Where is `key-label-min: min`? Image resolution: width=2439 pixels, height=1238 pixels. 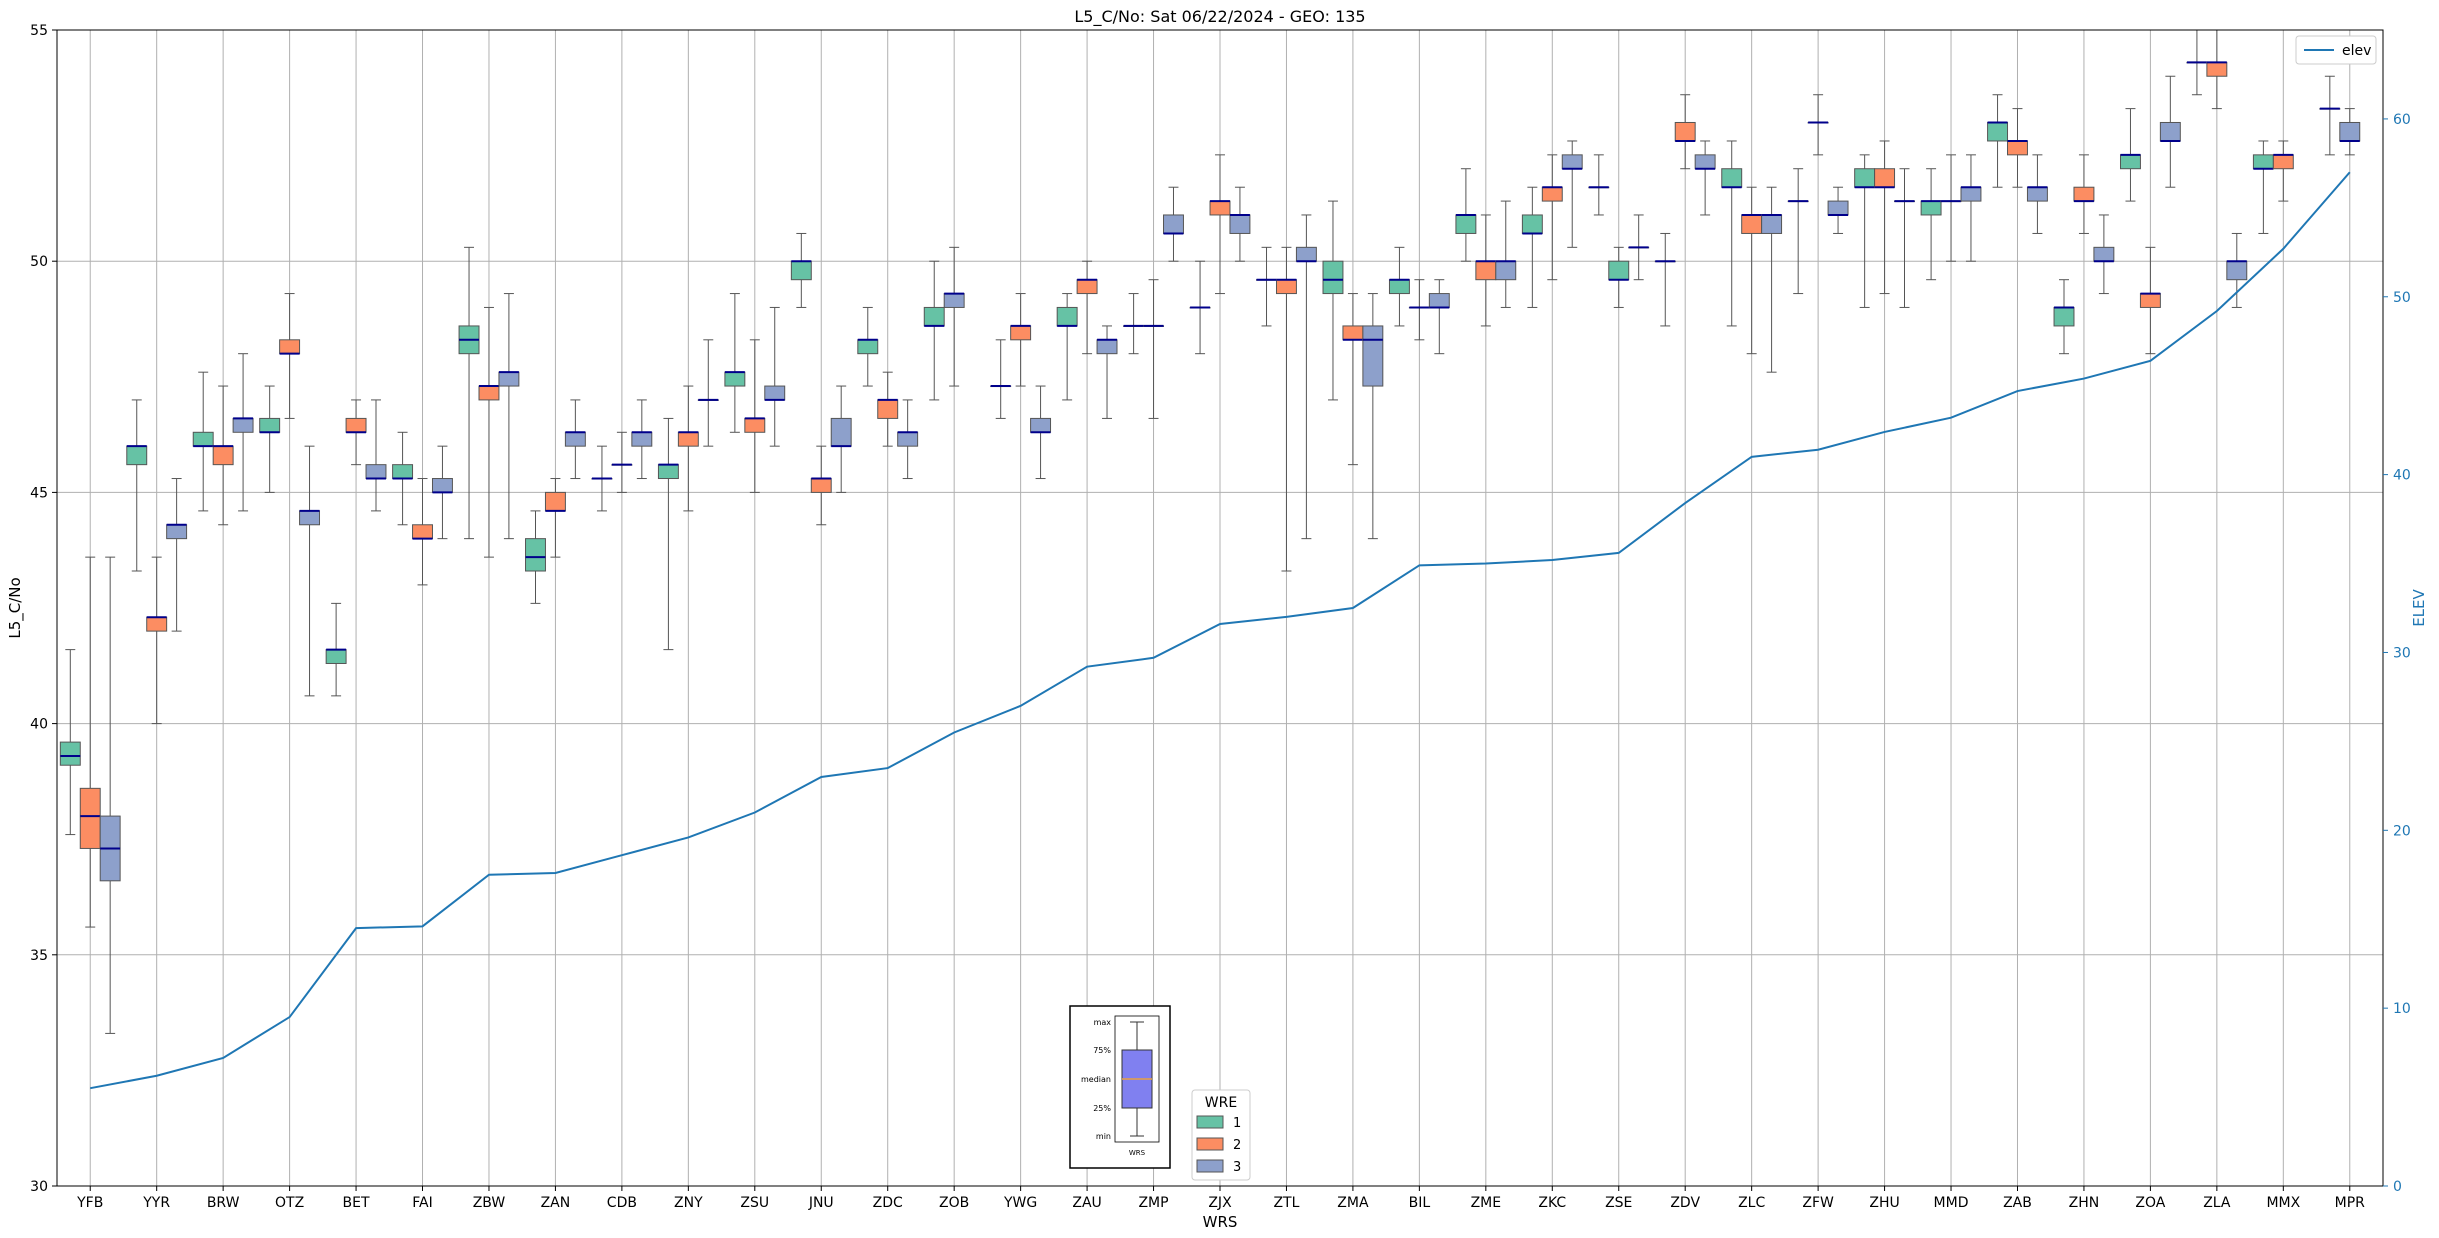 key-label-min: min is located at coordinates (1103, 1136).